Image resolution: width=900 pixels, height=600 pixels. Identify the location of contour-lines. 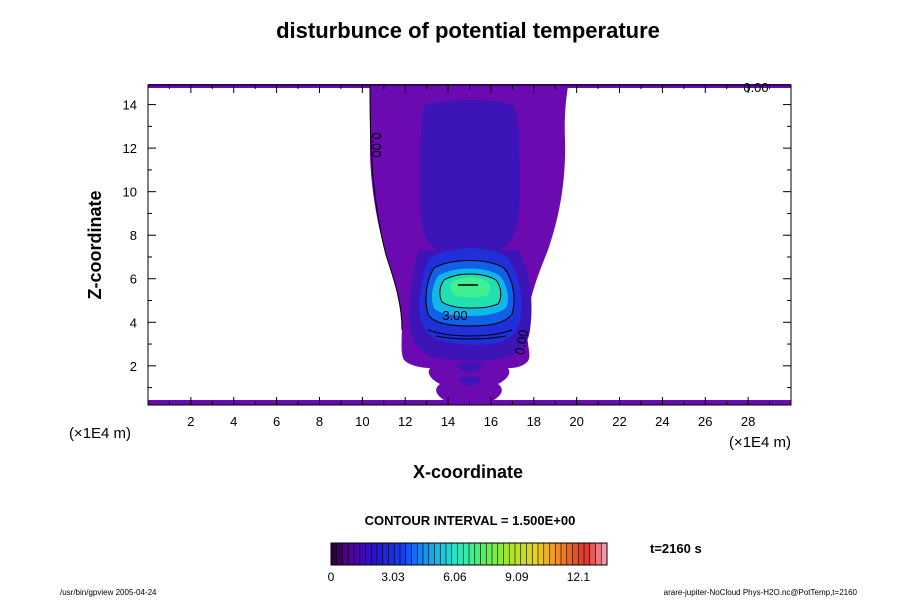
(442, 212).